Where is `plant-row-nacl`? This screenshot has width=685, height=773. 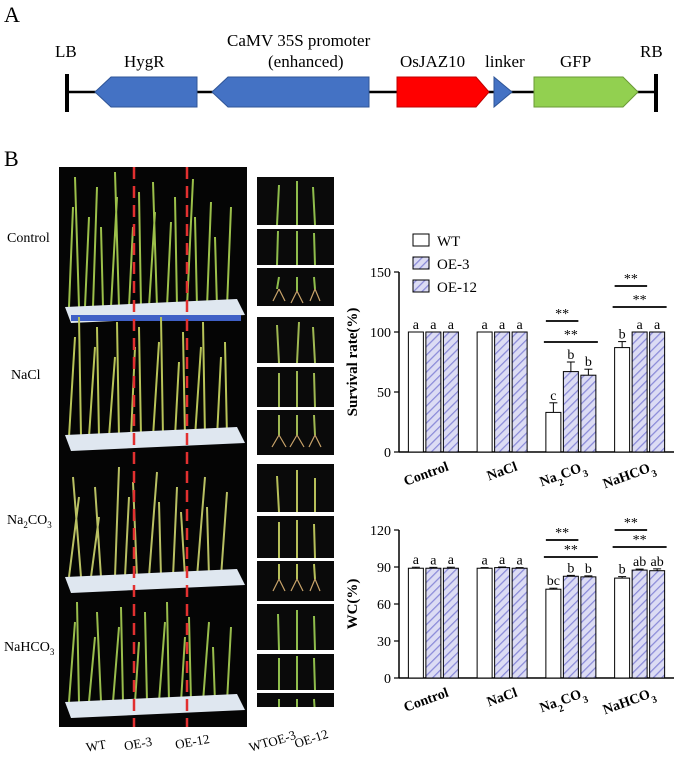 plant-row-nacl is located at coordinates (155, 383).